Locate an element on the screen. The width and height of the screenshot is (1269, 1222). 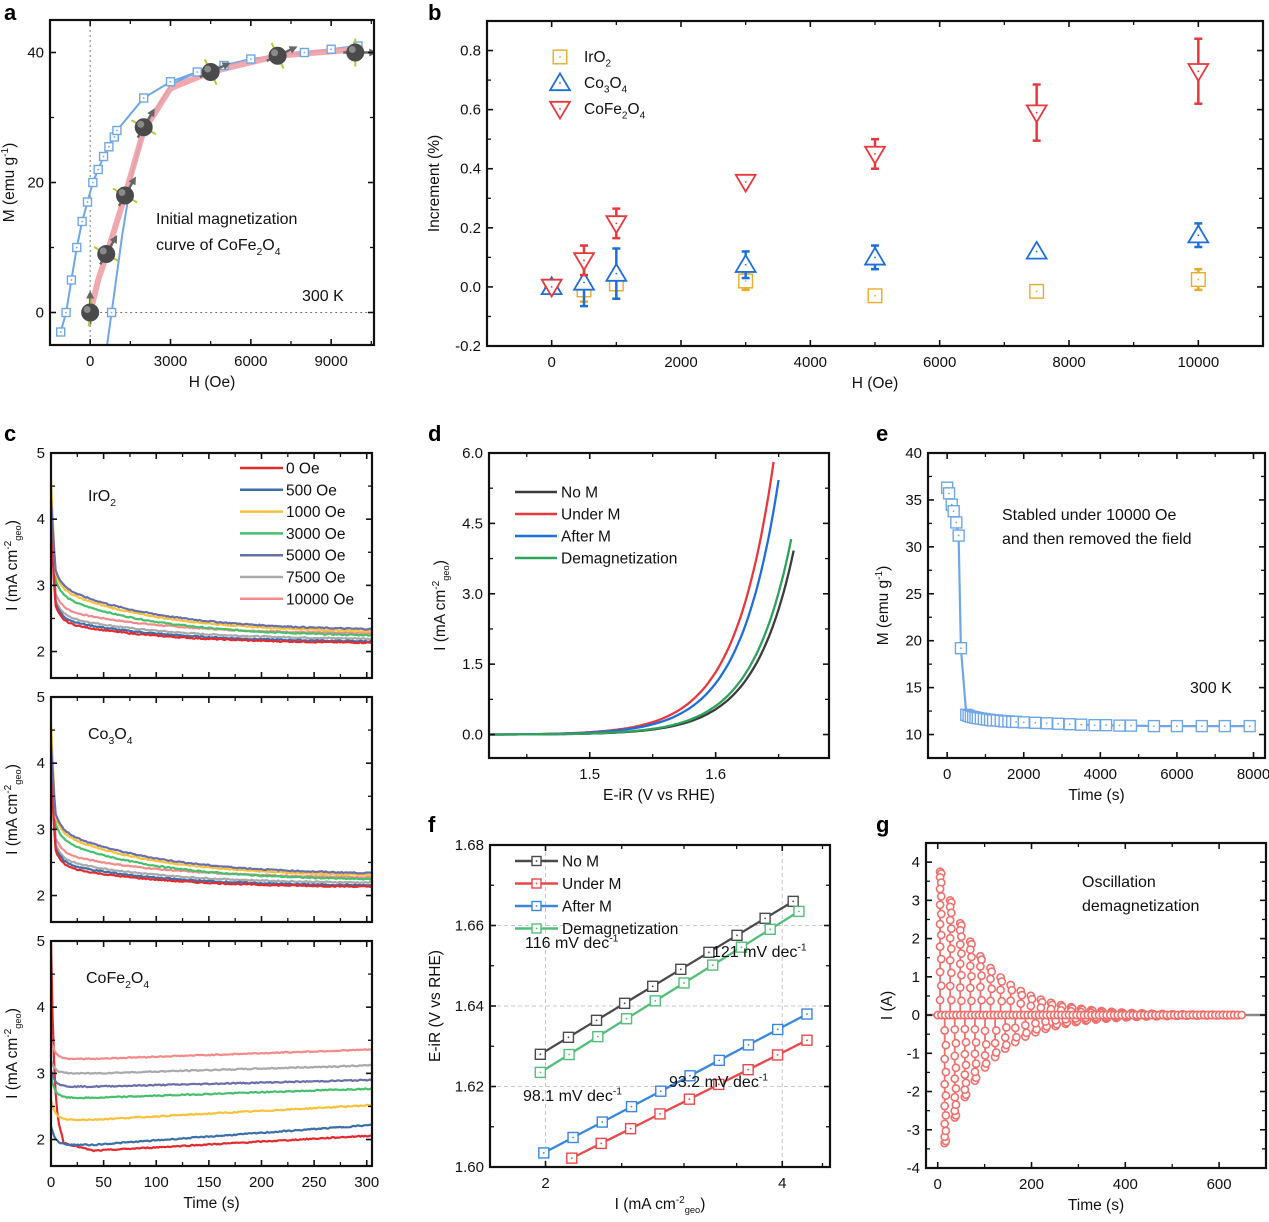
legend-item-under-m: Under M is located at coordinates (567, 515).